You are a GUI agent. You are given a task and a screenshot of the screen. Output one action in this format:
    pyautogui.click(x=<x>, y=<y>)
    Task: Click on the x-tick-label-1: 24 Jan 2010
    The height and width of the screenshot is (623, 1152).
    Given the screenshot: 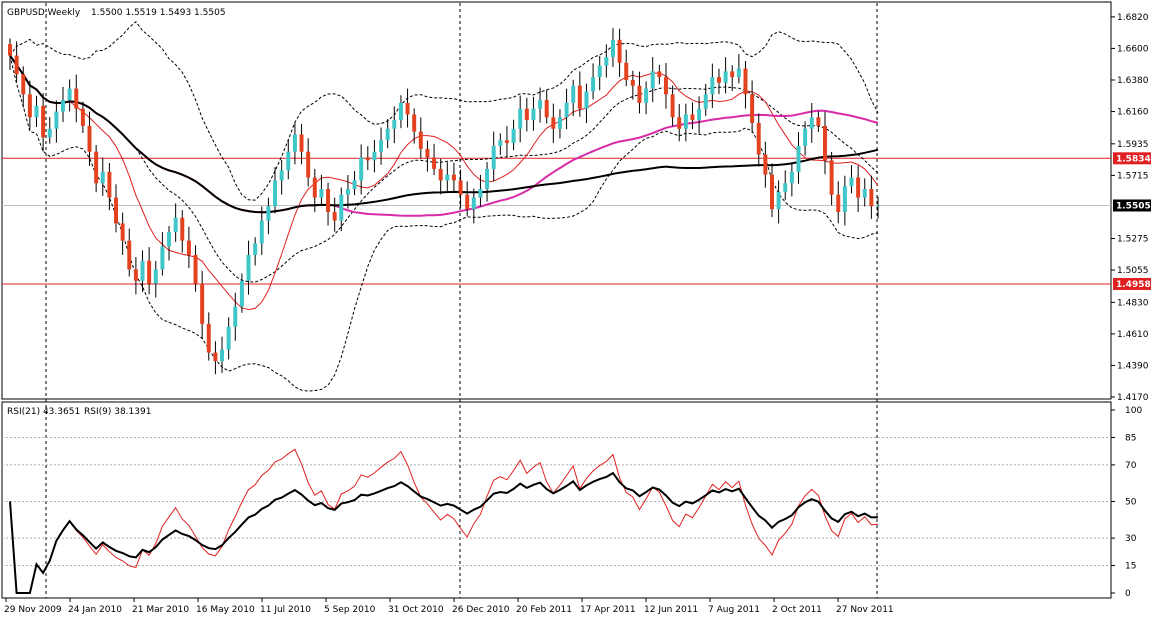 What is the action you would take?
    pyautogui.click(x=95, y=610)
    